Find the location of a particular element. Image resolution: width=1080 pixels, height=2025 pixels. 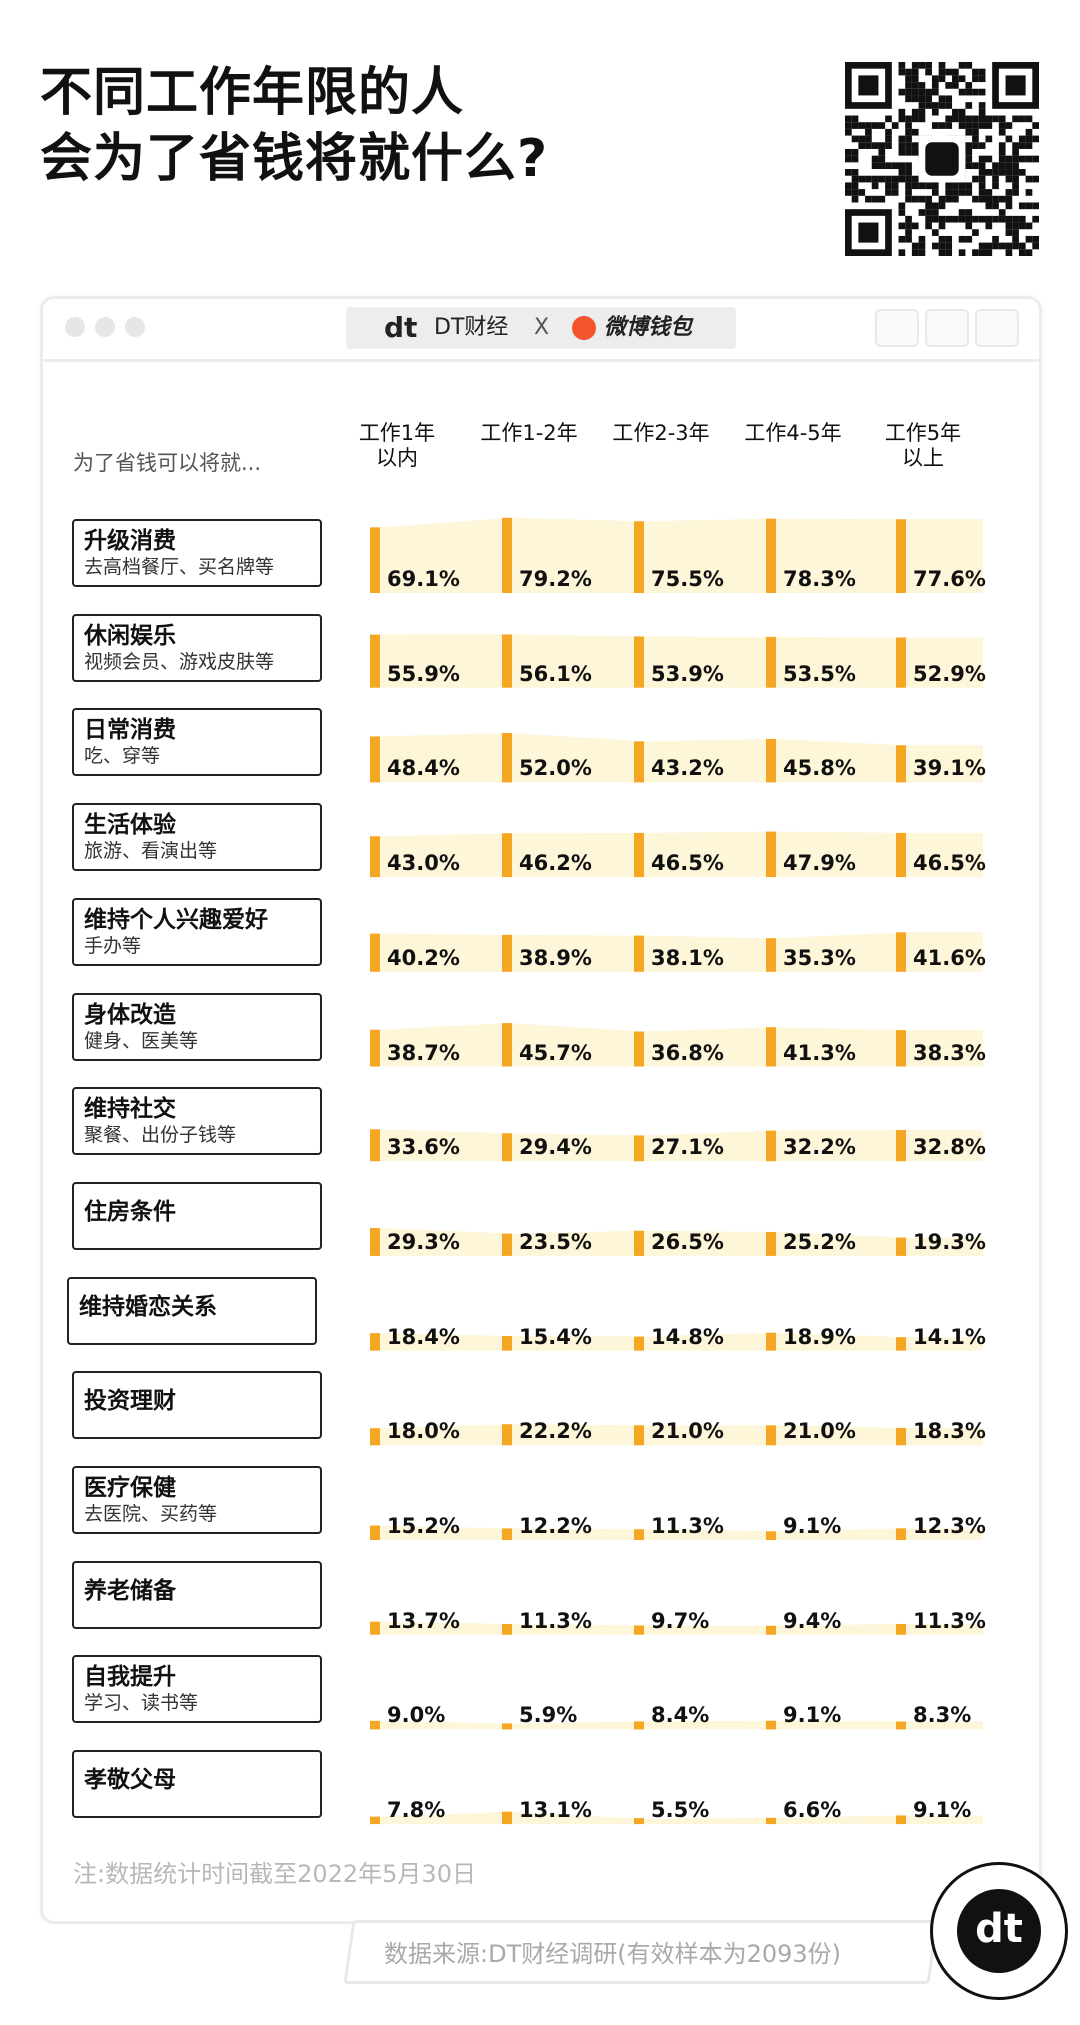

value-label: 52.9% is located at coordinates (949, 673).